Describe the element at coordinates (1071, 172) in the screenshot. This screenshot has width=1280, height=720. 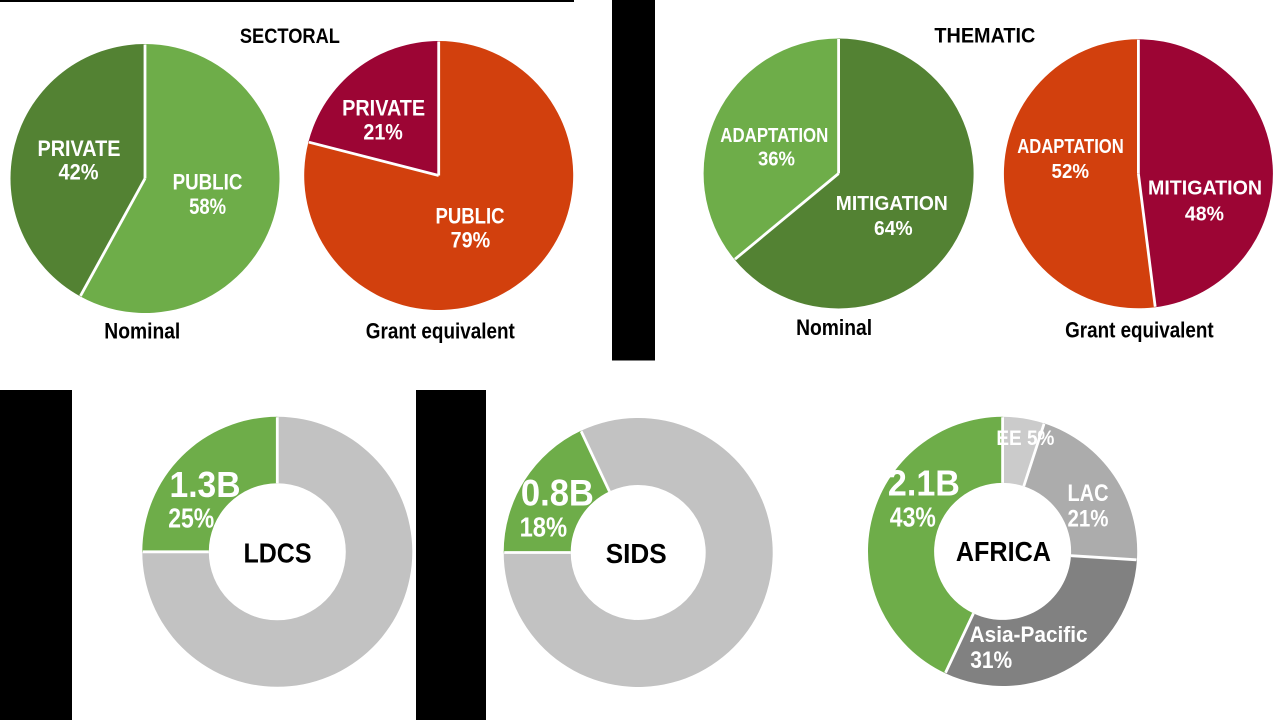
I see `svg-text: 52%` at that location.